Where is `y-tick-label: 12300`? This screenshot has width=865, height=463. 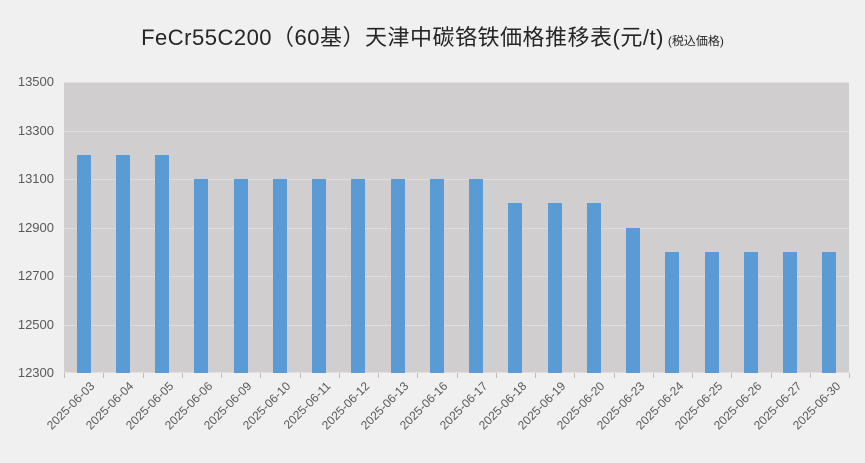 y-tick-label: 12300 is located at coordinates (35, 372).